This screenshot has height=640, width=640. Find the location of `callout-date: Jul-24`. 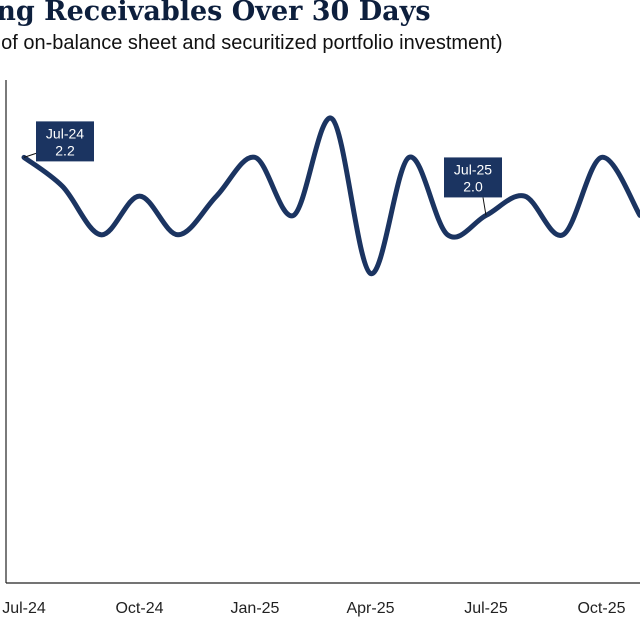

callout-date: Jul-24 is located at coordinates (65, 133).